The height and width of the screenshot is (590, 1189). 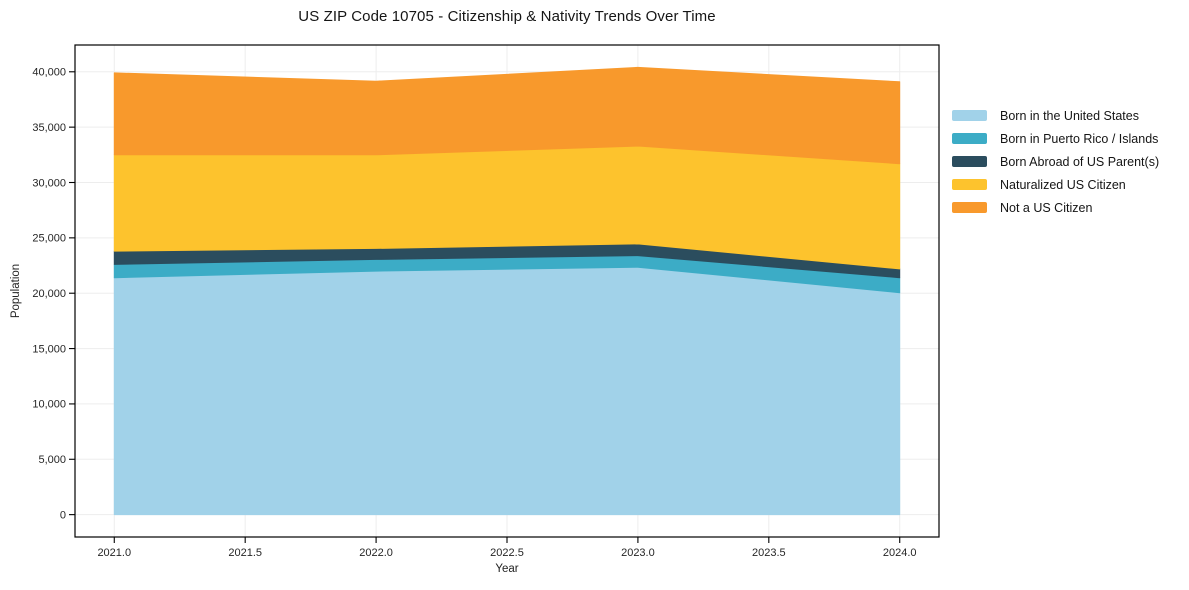 What do you see at coordinates (49, 294) in the screenshot?
I see `y-tick-label: 20,000` at bounding box center [49, 294].